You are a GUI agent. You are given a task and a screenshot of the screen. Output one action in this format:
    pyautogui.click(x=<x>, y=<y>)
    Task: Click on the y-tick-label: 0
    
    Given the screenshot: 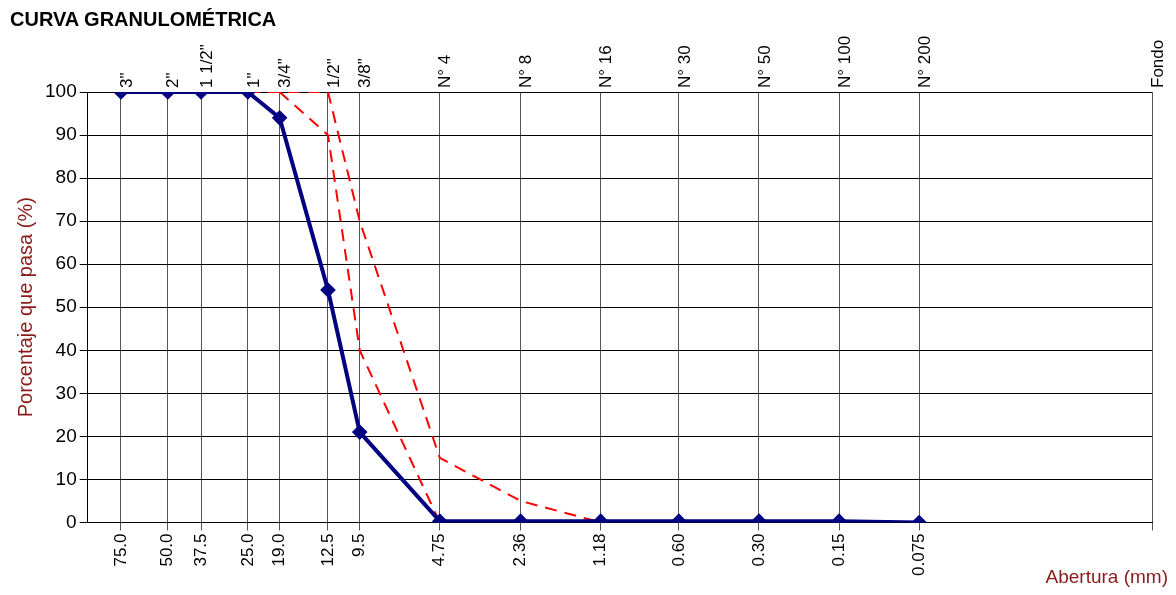 What is the action you would take?
    pyautogui.click(x=71, y=521)
    